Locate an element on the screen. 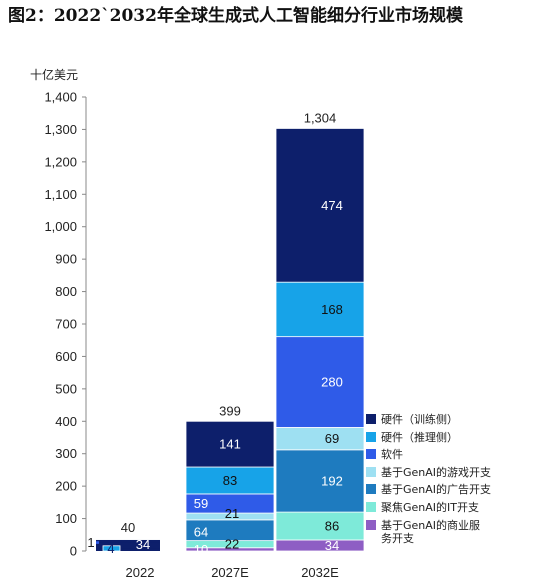 The width and height of the screenshot is (554, 582). x-tick-label: 2027E is located at coordinates (230, 572).